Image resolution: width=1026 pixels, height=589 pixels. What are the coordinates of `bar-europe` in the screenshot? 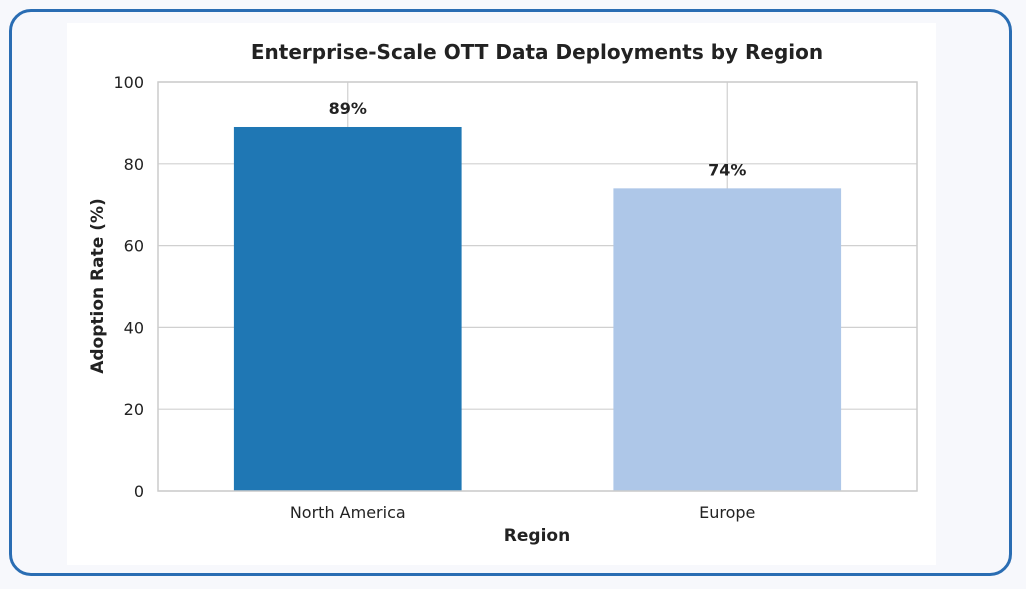 It's located at (727, 339).